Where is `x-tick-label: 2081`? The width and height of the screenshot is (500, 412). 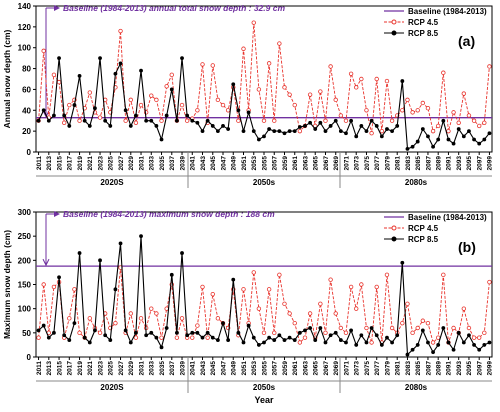
x-tick-label: 2081 is located at coordinates (398, 368).